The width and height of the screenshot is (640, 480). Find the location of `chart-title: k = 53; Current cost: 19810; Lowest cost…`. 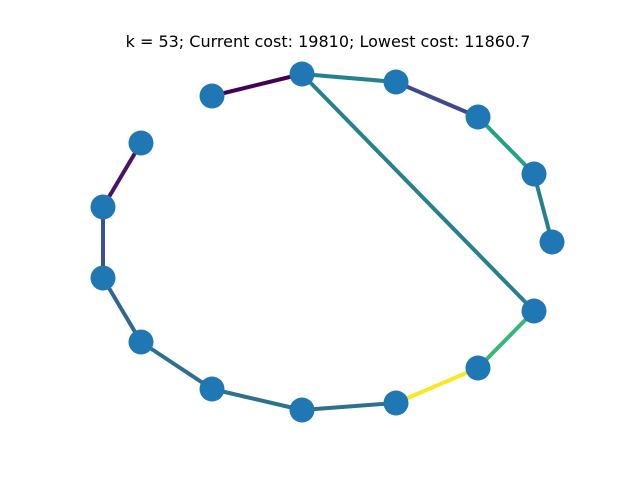

chart-title: k = 53; Current cost: 19810; Lowest cost… is located at coordinates (328, 41).